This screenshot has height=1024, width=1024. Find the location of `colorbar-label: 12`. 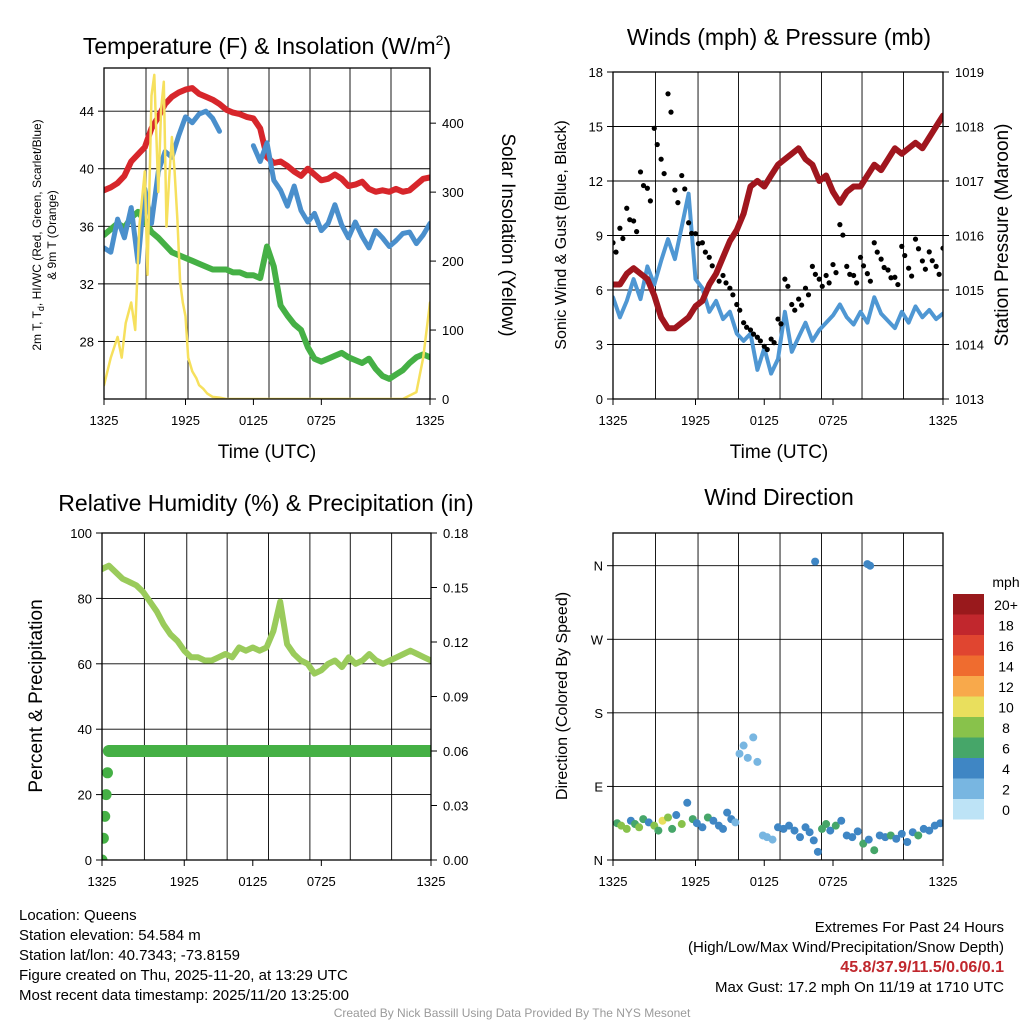

colorbar-label: 12 is located at coordinates (1006, 687).